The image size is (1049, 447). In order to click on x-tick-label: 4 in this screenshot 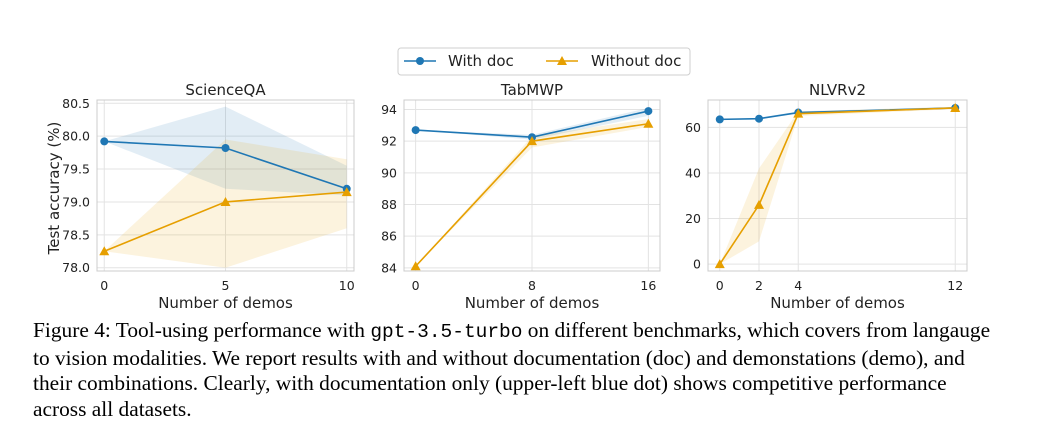, I will do `click(798, 285)`.